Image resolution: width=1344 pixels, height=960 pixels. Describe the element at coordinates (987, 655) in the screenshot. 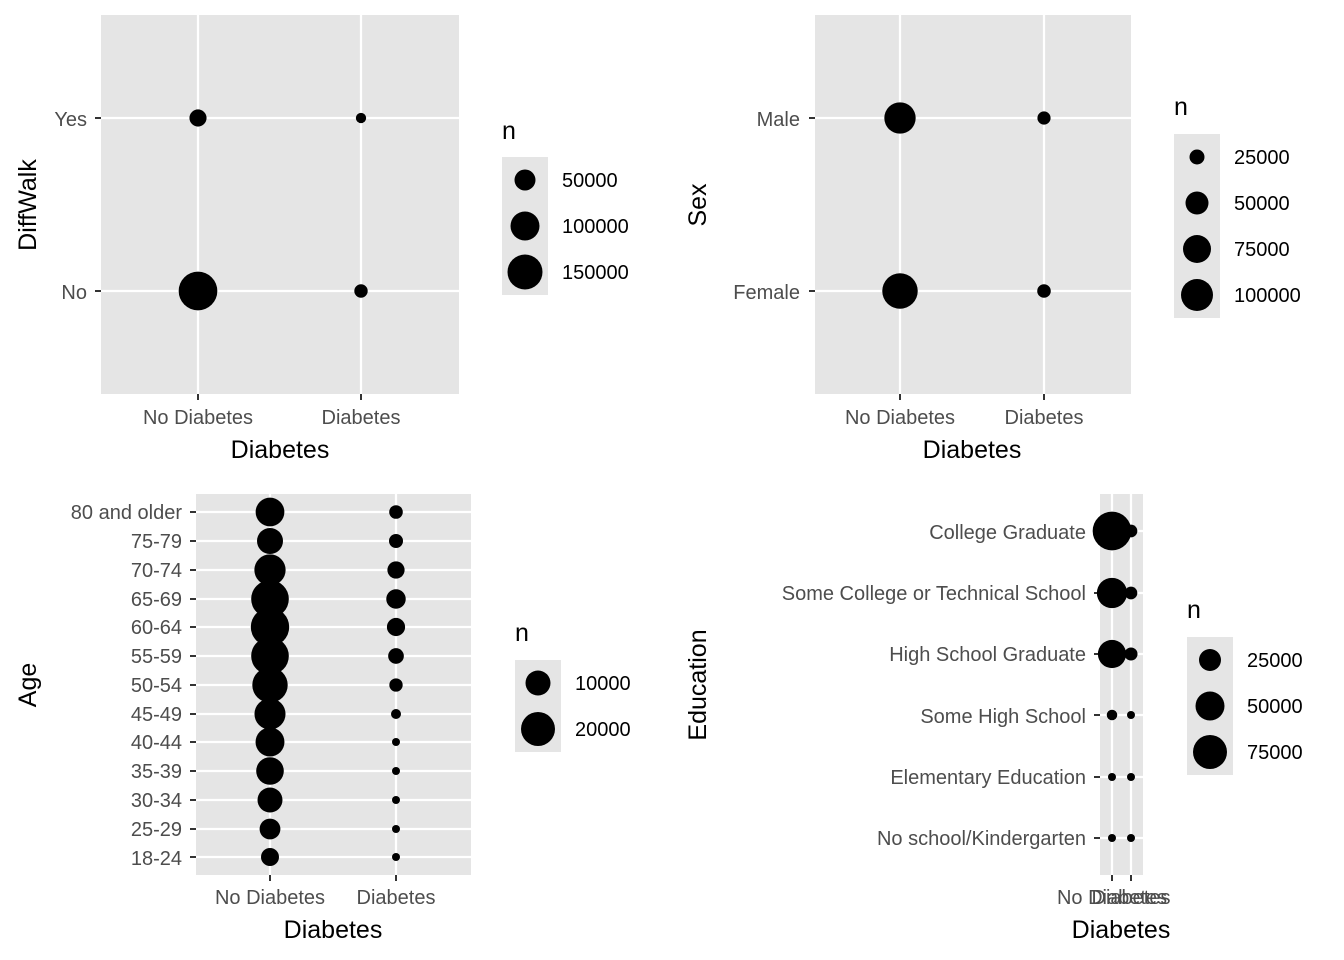

I see `y-tick-label: High School Graduate` at that location.